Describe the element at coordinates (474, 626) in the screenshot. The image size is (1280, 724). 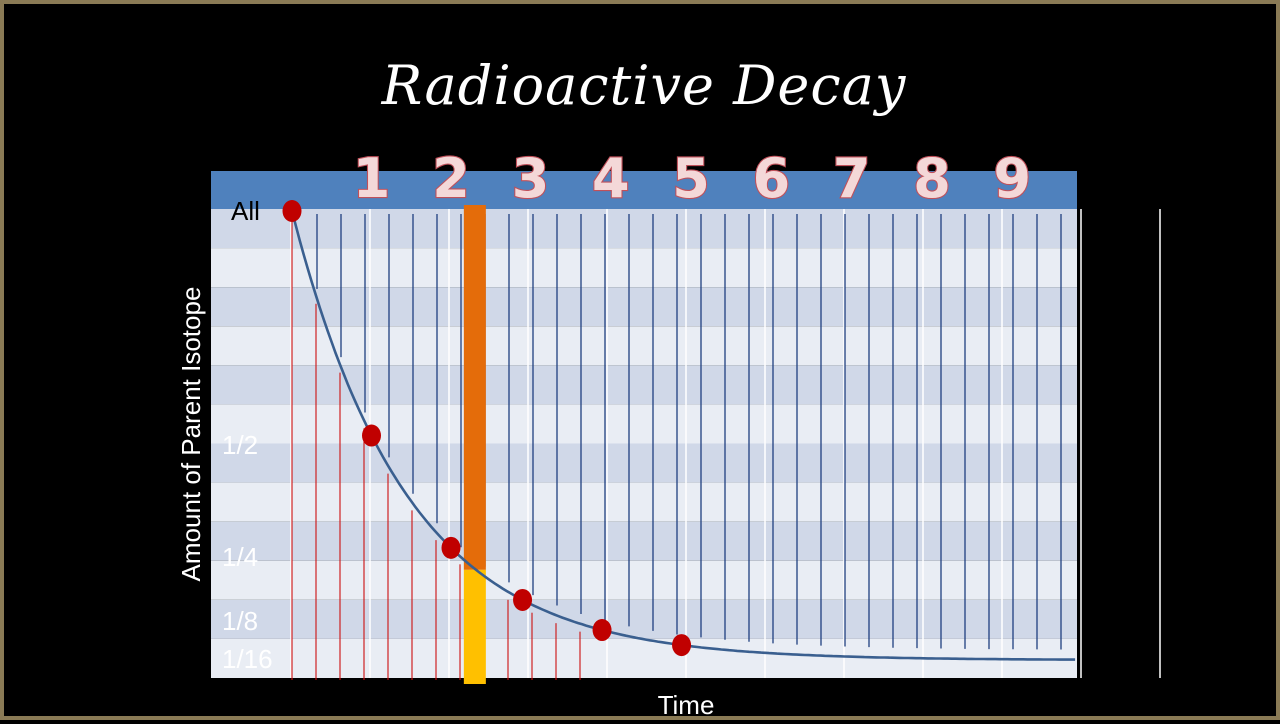
I see `marker-bottom-segment` at that location.